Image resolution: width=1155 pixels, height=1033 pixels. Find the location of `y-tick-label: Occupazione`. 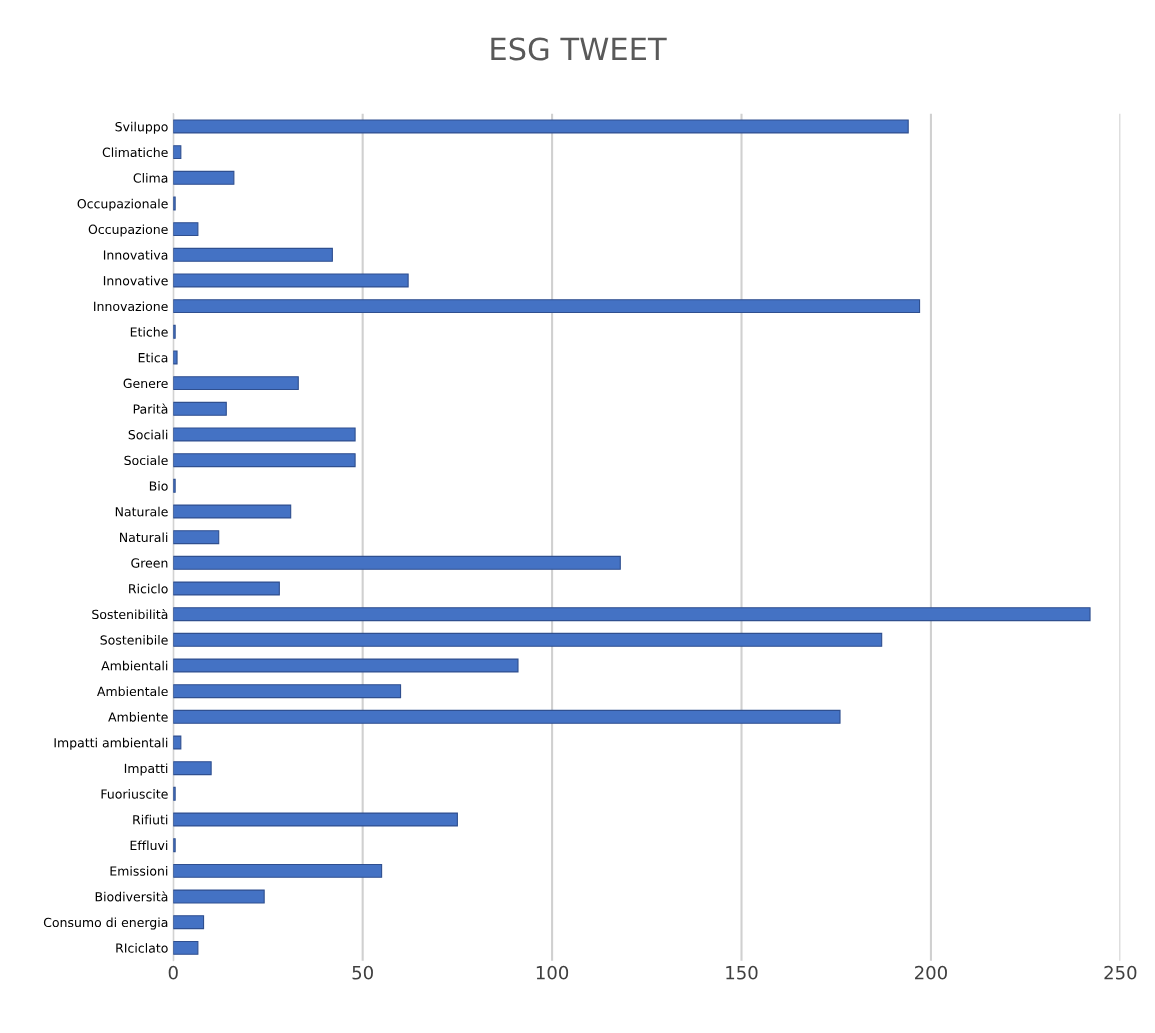

y-tick-label: Occupazione is located at coordinates (128, 230).